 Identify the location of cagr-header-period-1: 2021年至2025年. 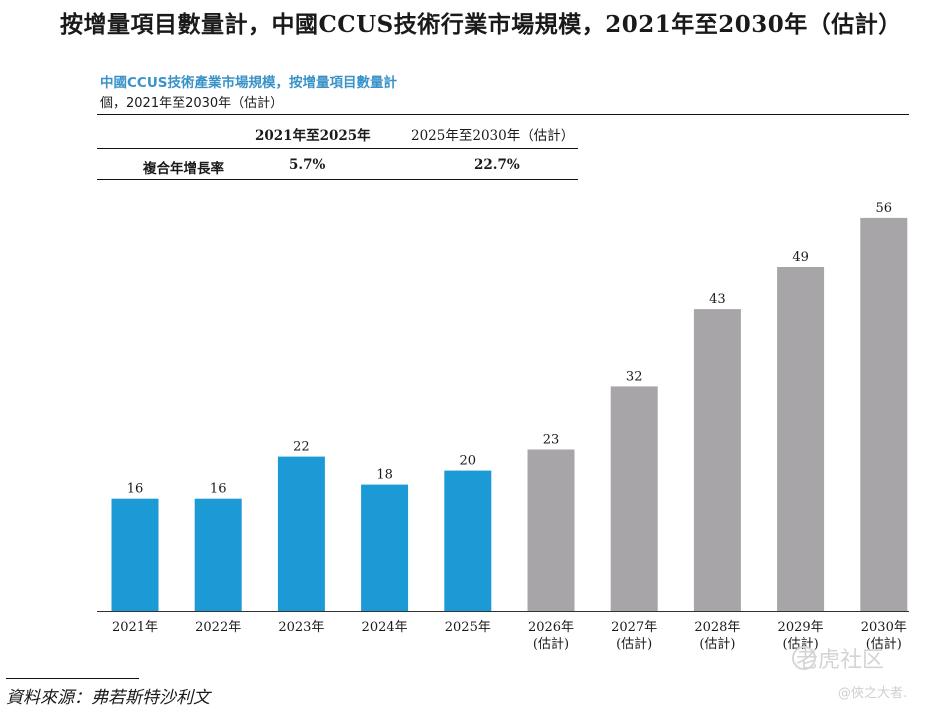
(313, 136).